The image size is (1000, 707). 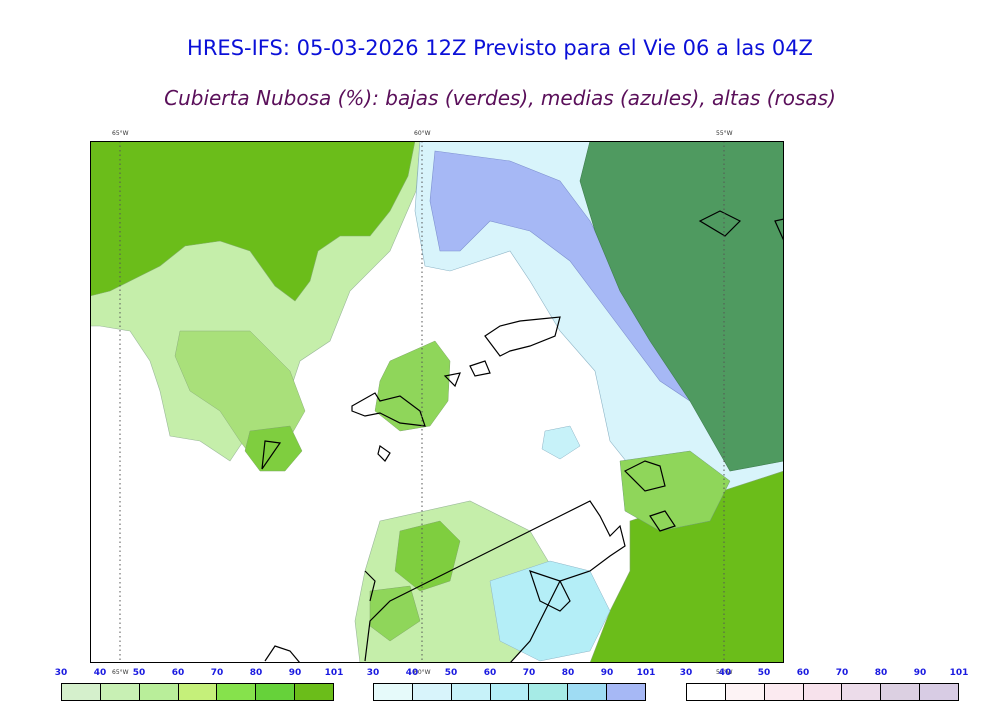 I want to click on mid-cloud-core-northeast, so click(x=565, y=276).